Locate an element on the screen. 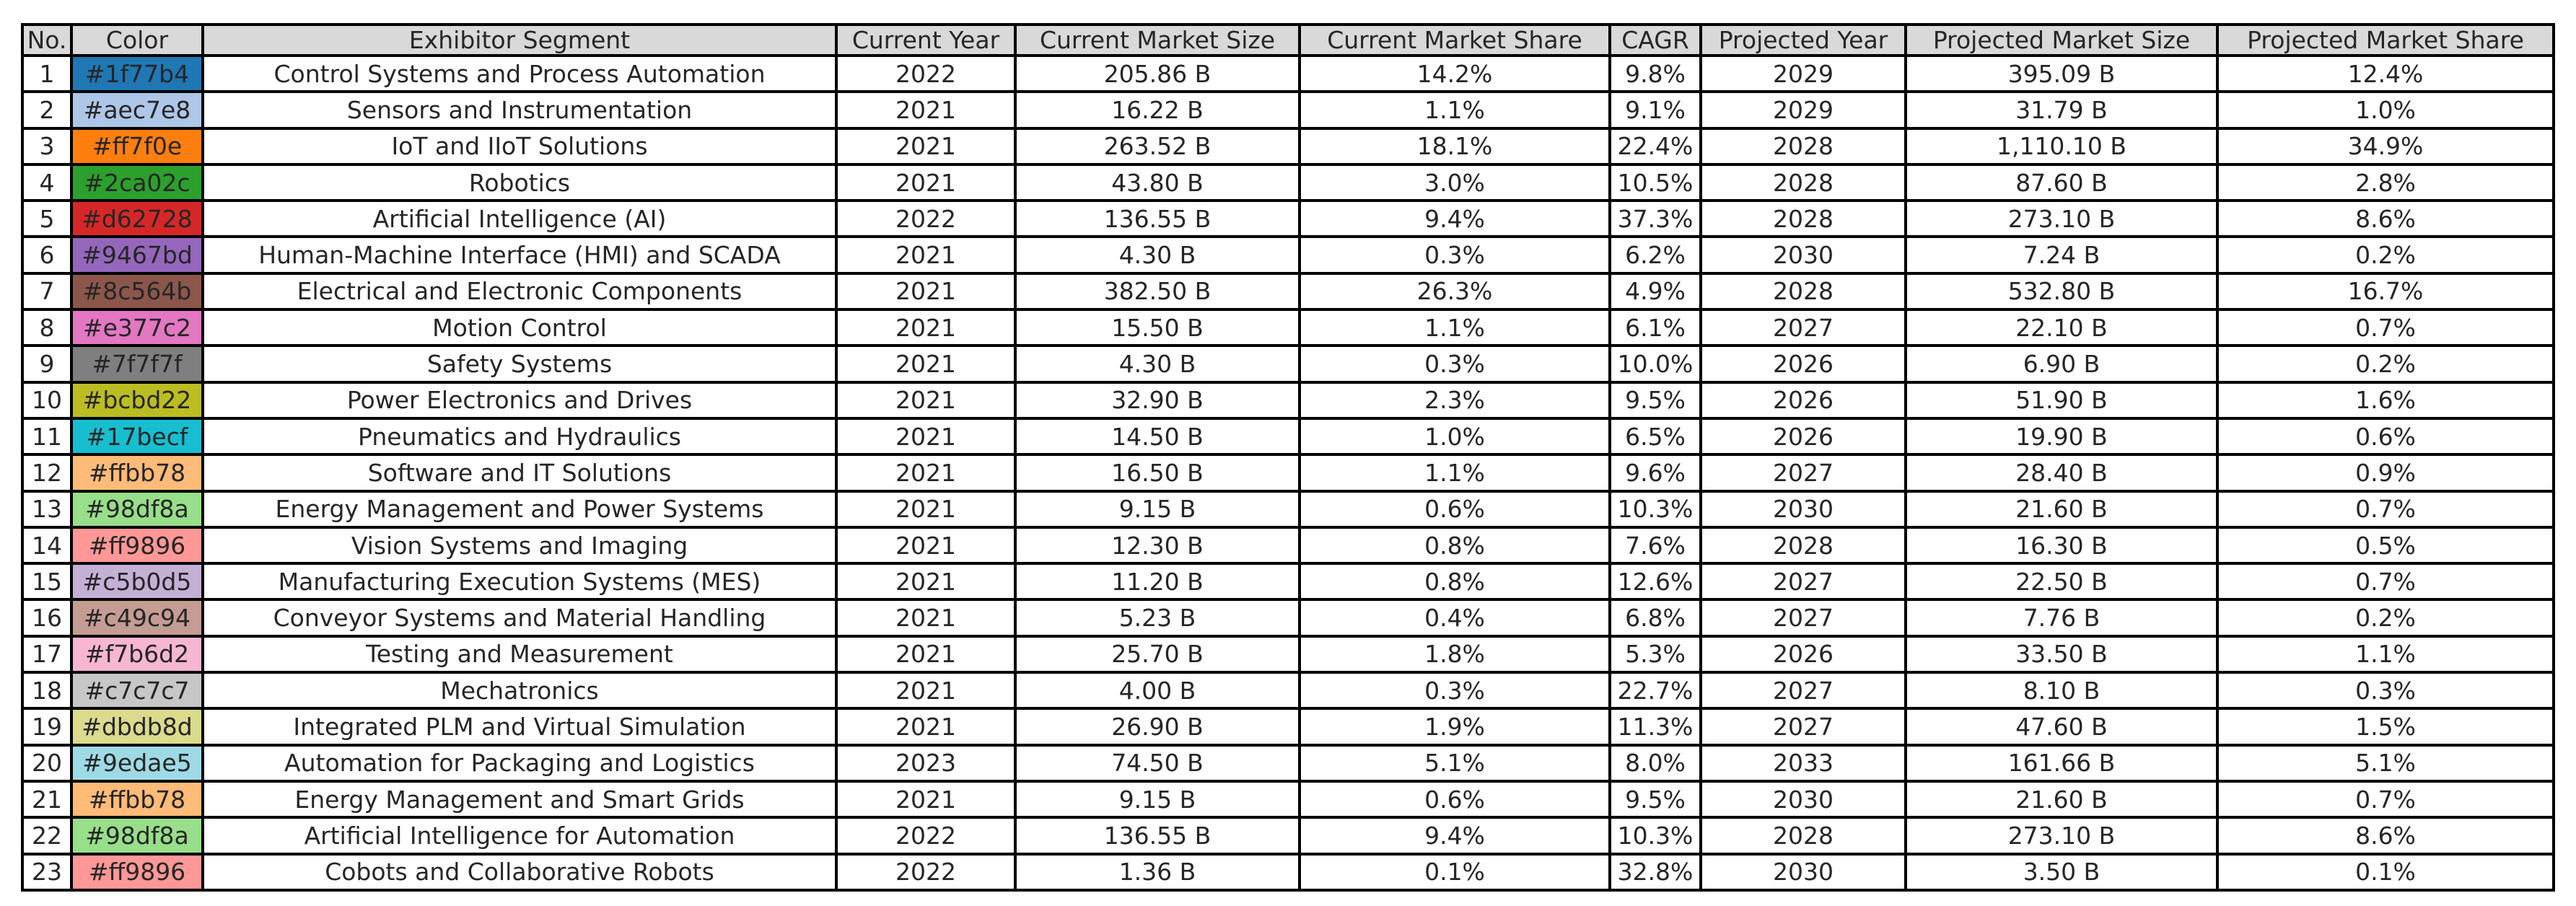 The image size is (2576, 906). cell-projected-market-share: 8.6% is located at coordinates (2385, 836).